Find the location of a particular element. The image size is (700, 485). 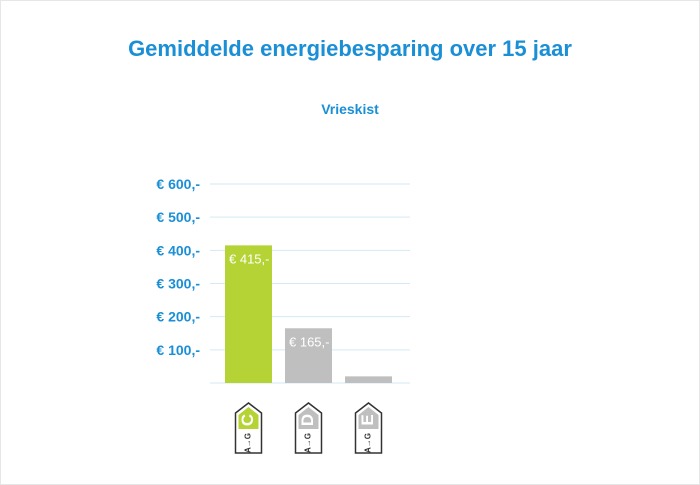

energy-label-badge-c: C A→G is located at coordinates (248, 428).